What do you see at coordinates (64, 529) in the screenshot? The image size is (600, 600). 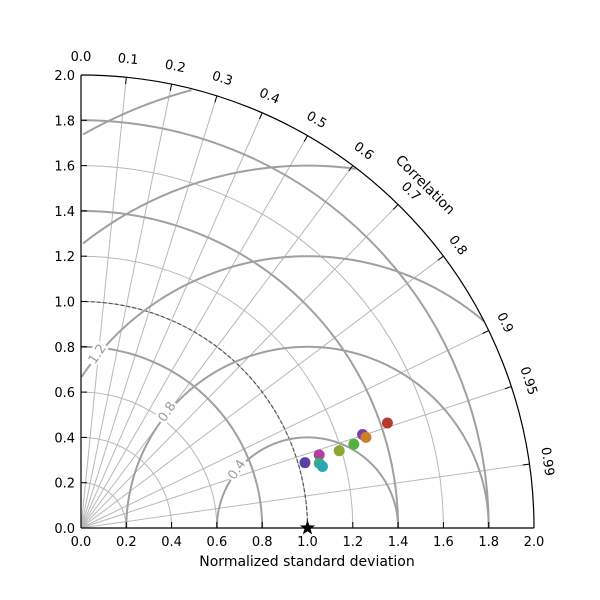 I see `y-tick-label: 0.0` at bounding box center [64, 529].